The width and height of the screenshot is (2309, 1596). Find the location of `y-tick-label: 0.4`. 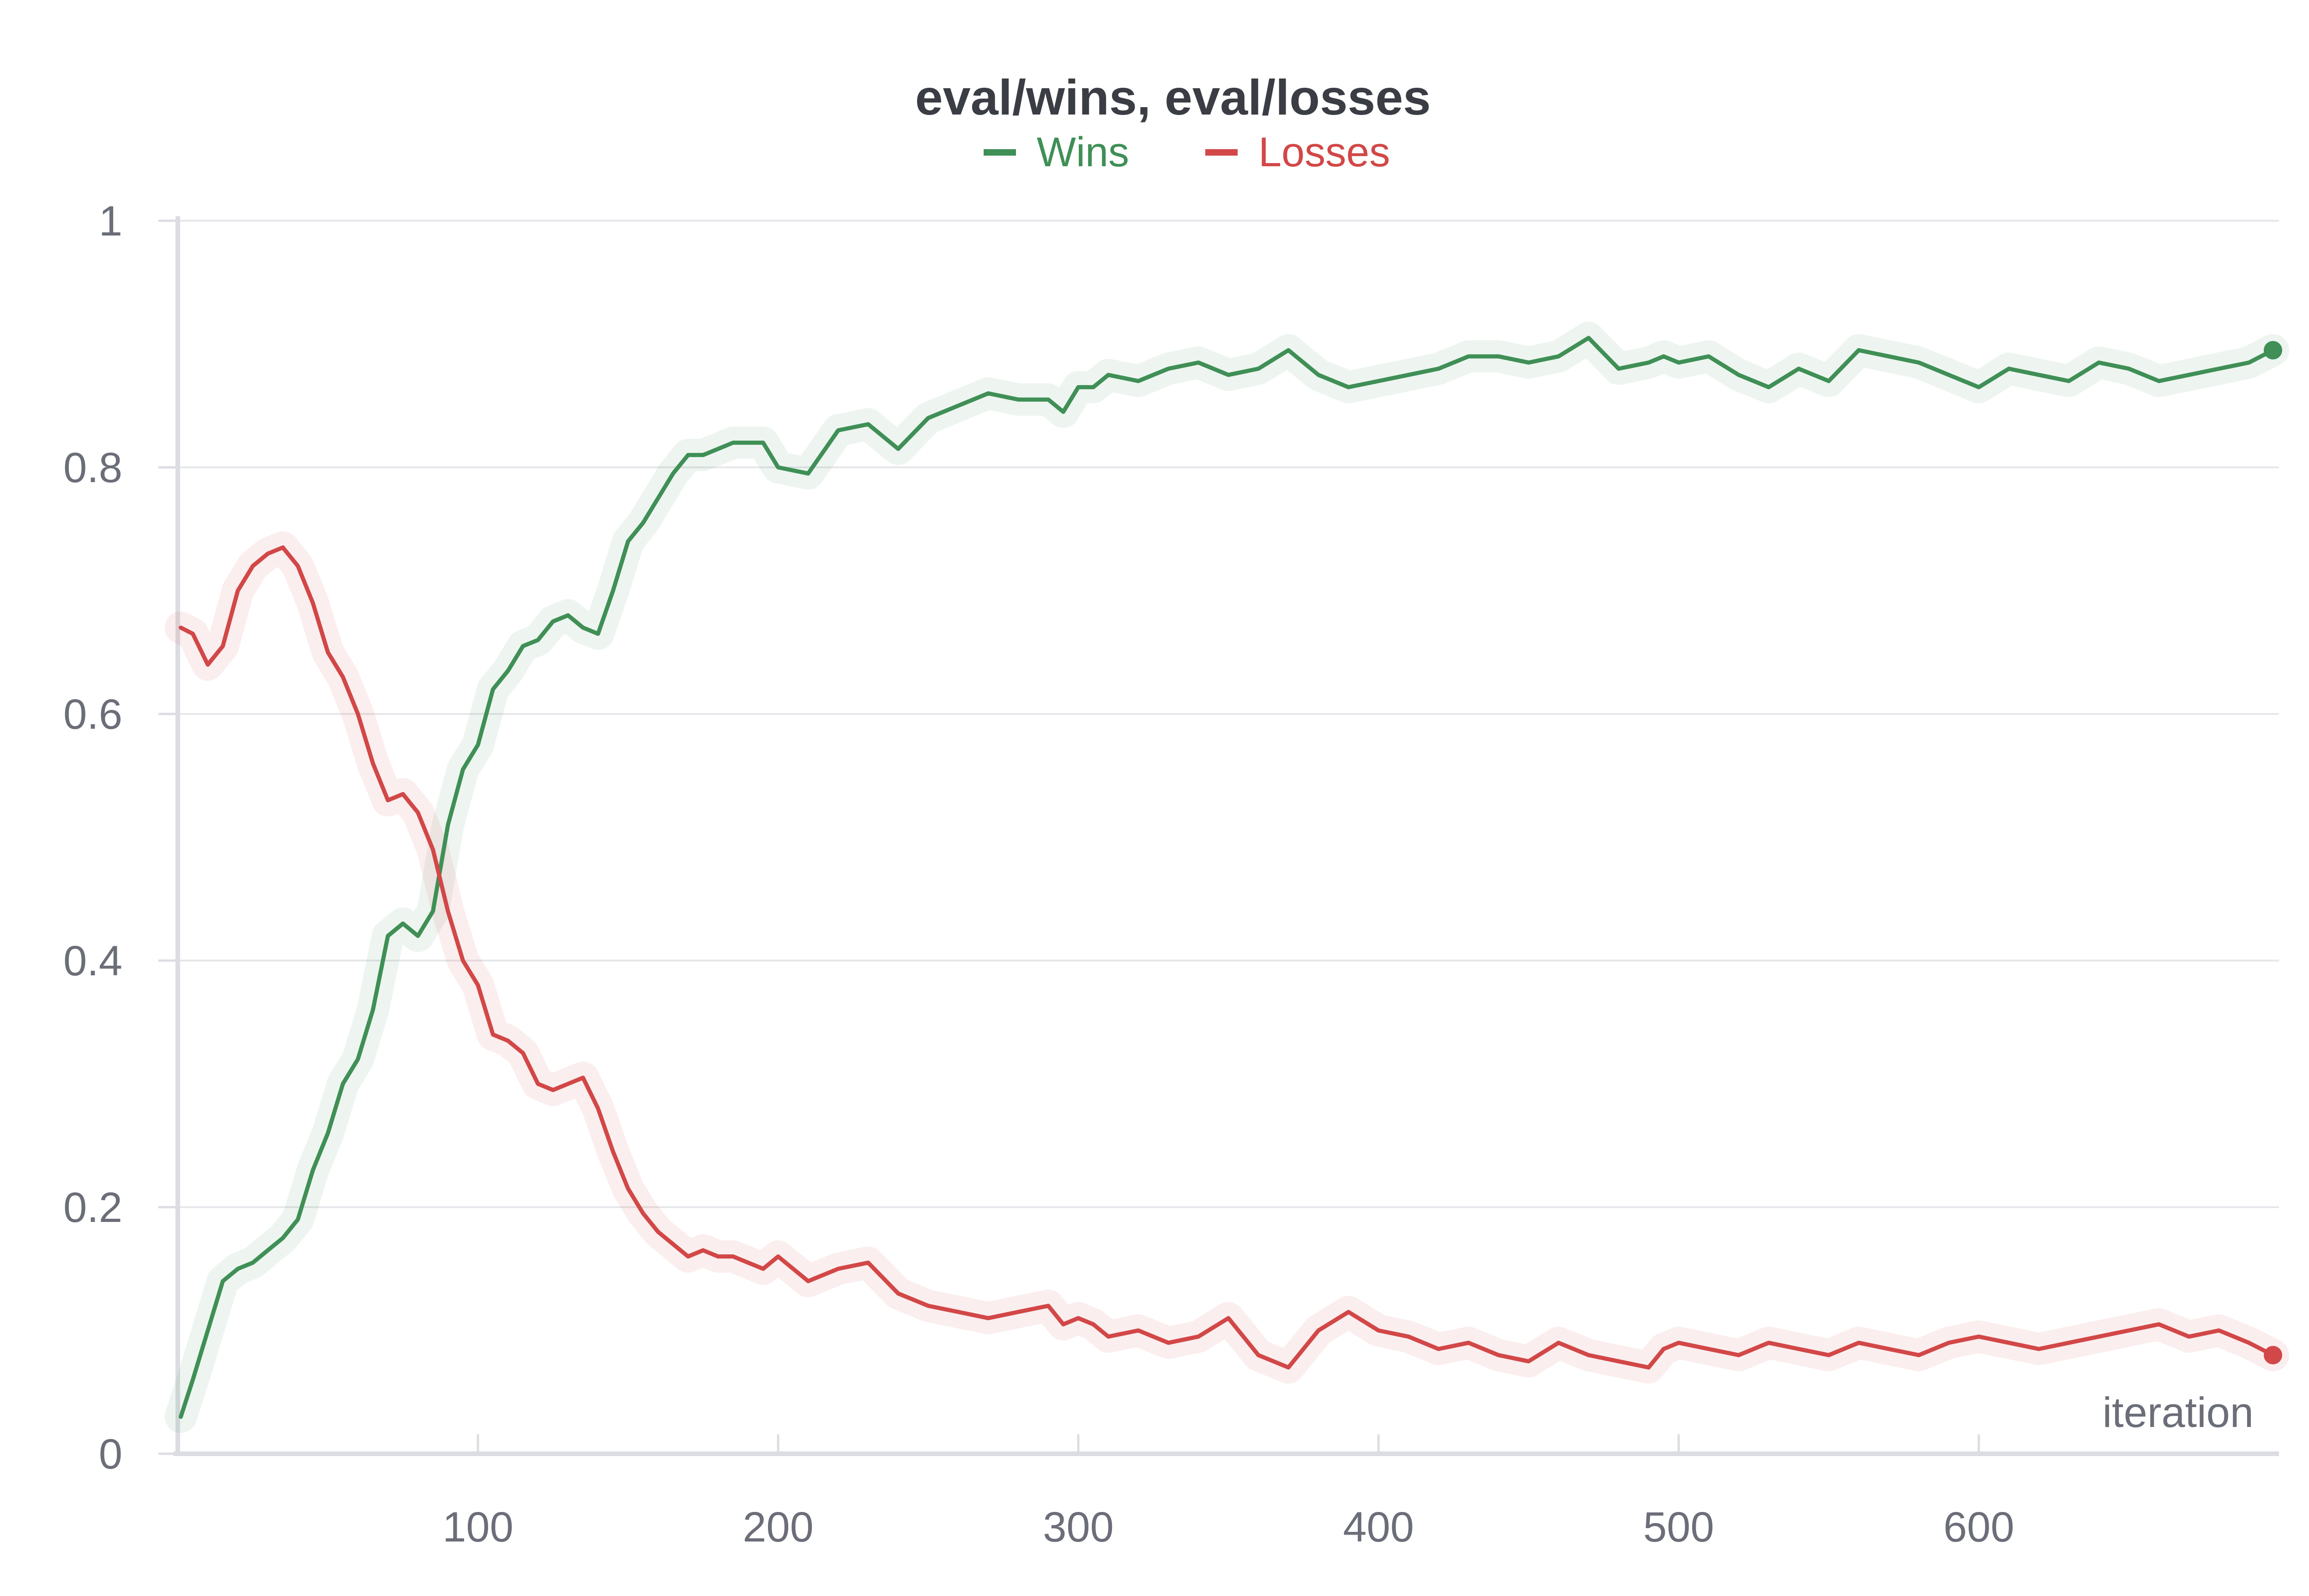

y-tick-label: 0.4 is located at coordinates (92, 961).